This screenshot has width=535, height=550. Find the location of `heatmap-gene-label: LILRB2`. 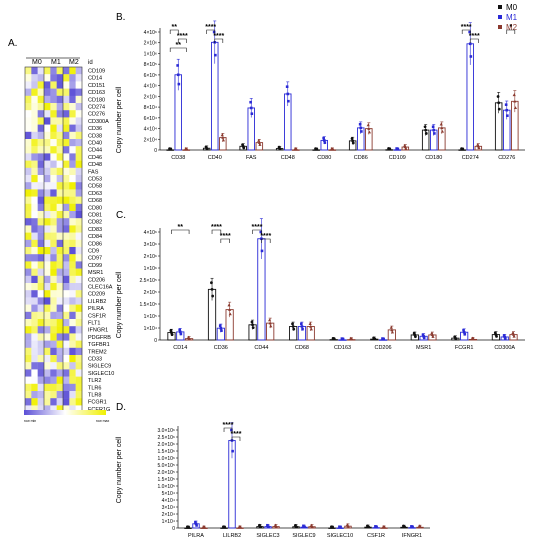

heatmap-gene-label: LILRB2 is located at coordinates (97, 302).